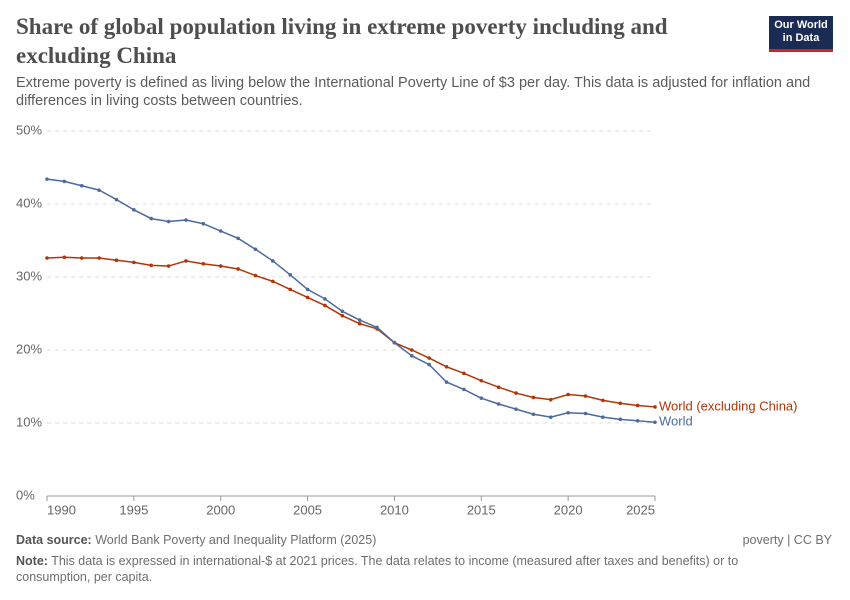  I want to click on license: poverty | CC BY, so click(787, 540).